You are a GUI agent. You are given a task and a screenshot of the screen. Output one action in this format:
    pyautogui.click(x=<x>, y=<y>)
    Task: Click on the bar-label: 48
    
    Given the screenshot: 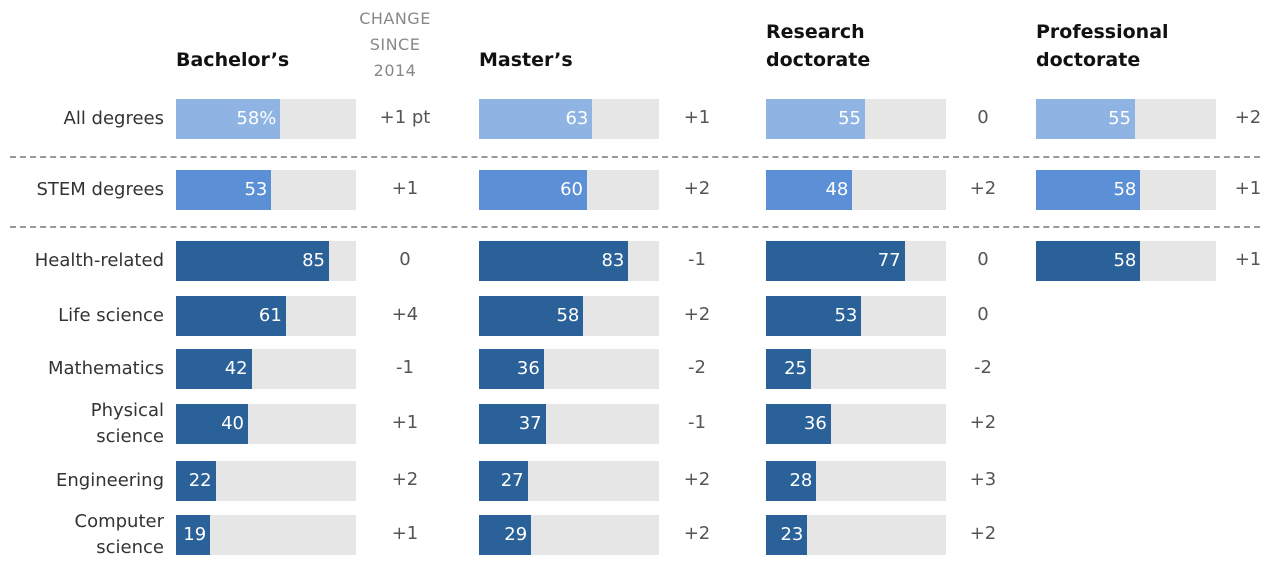 What is the action you would take?
    pyautogui.click(x=837, y=189)
    